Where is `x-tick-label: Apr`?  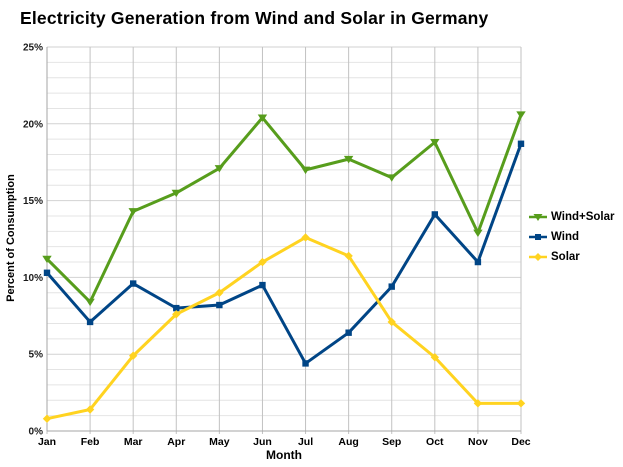 x-tick-label: Apr is located at coordinates (176, 442).